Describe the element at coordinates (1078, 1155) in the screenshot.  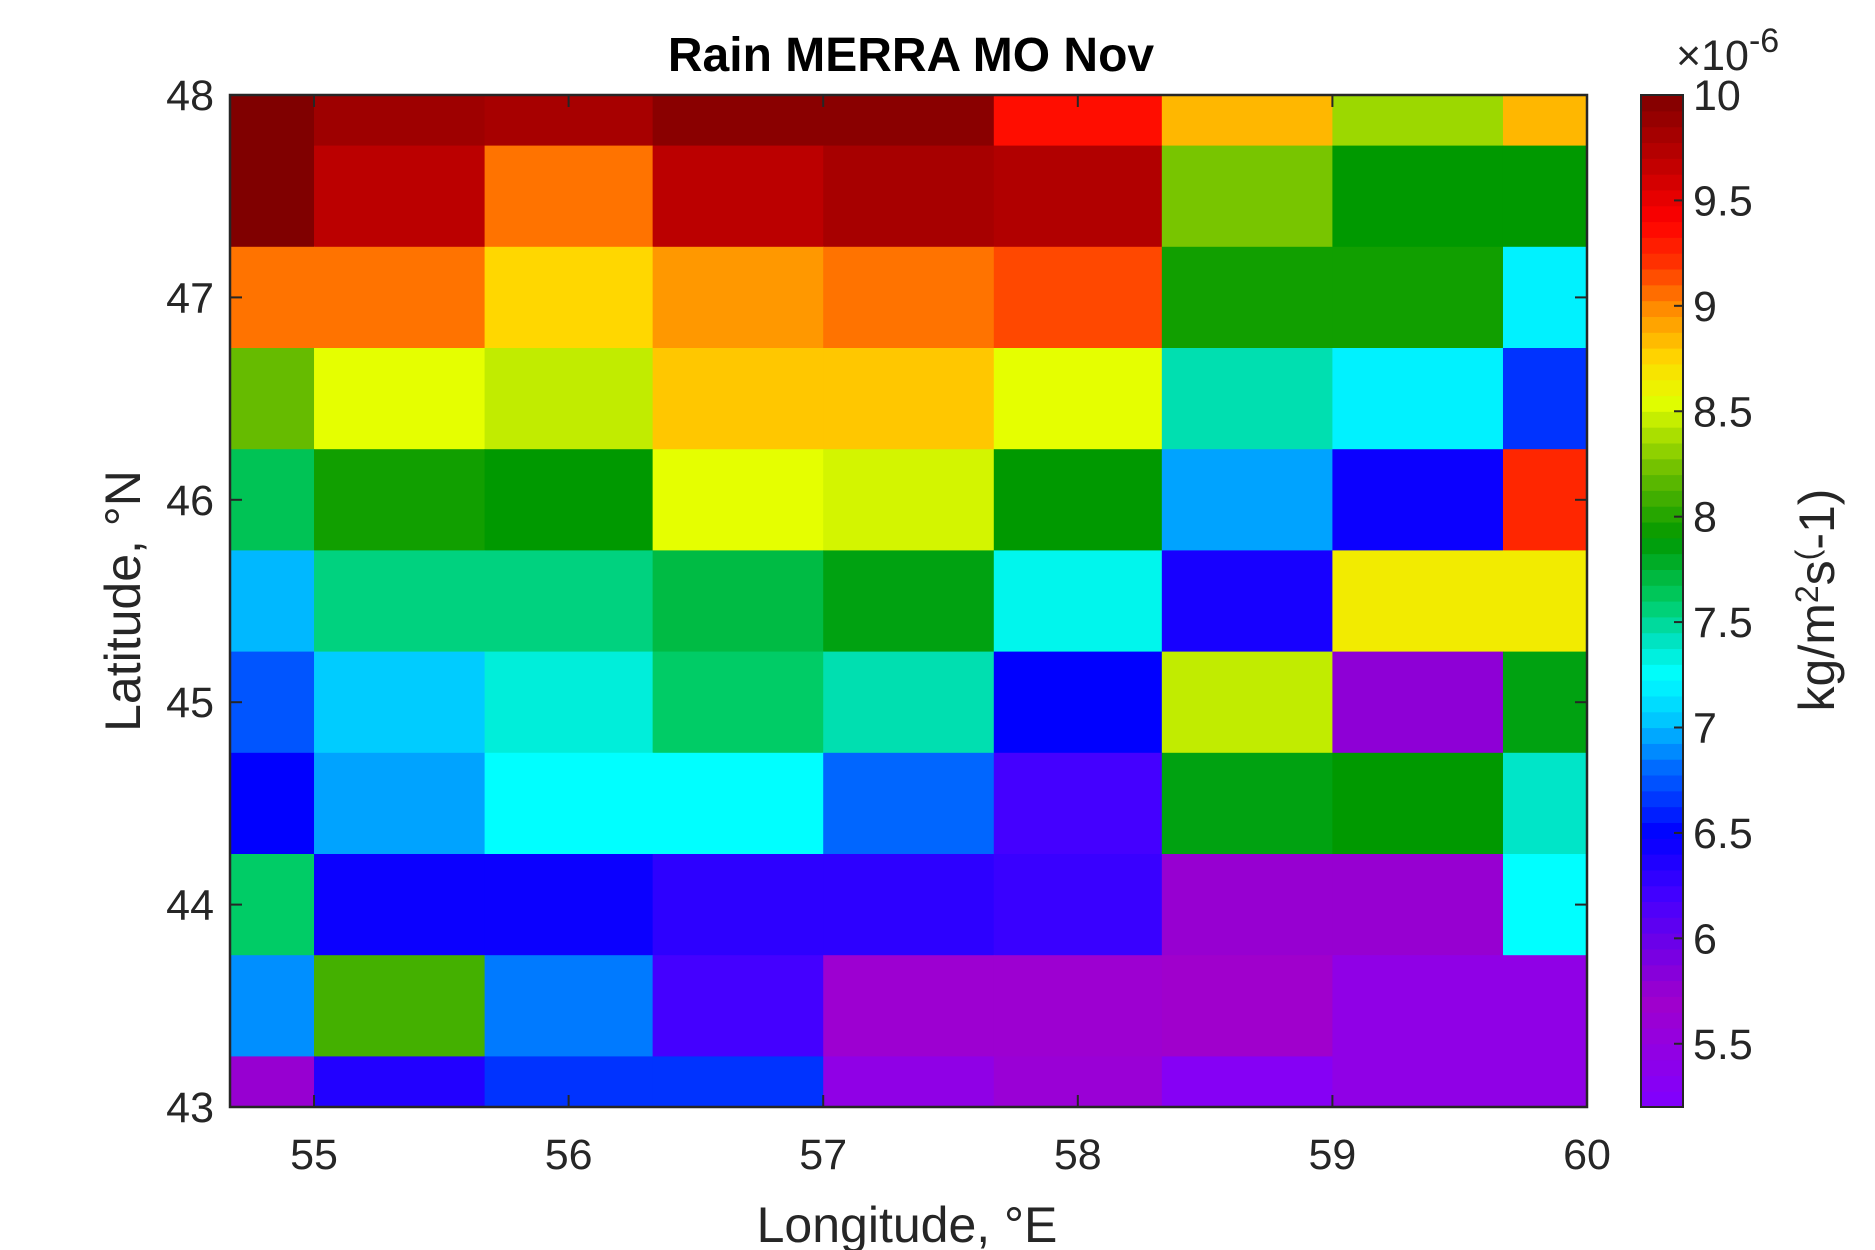
I see `x-tick-label: 58` at that location.